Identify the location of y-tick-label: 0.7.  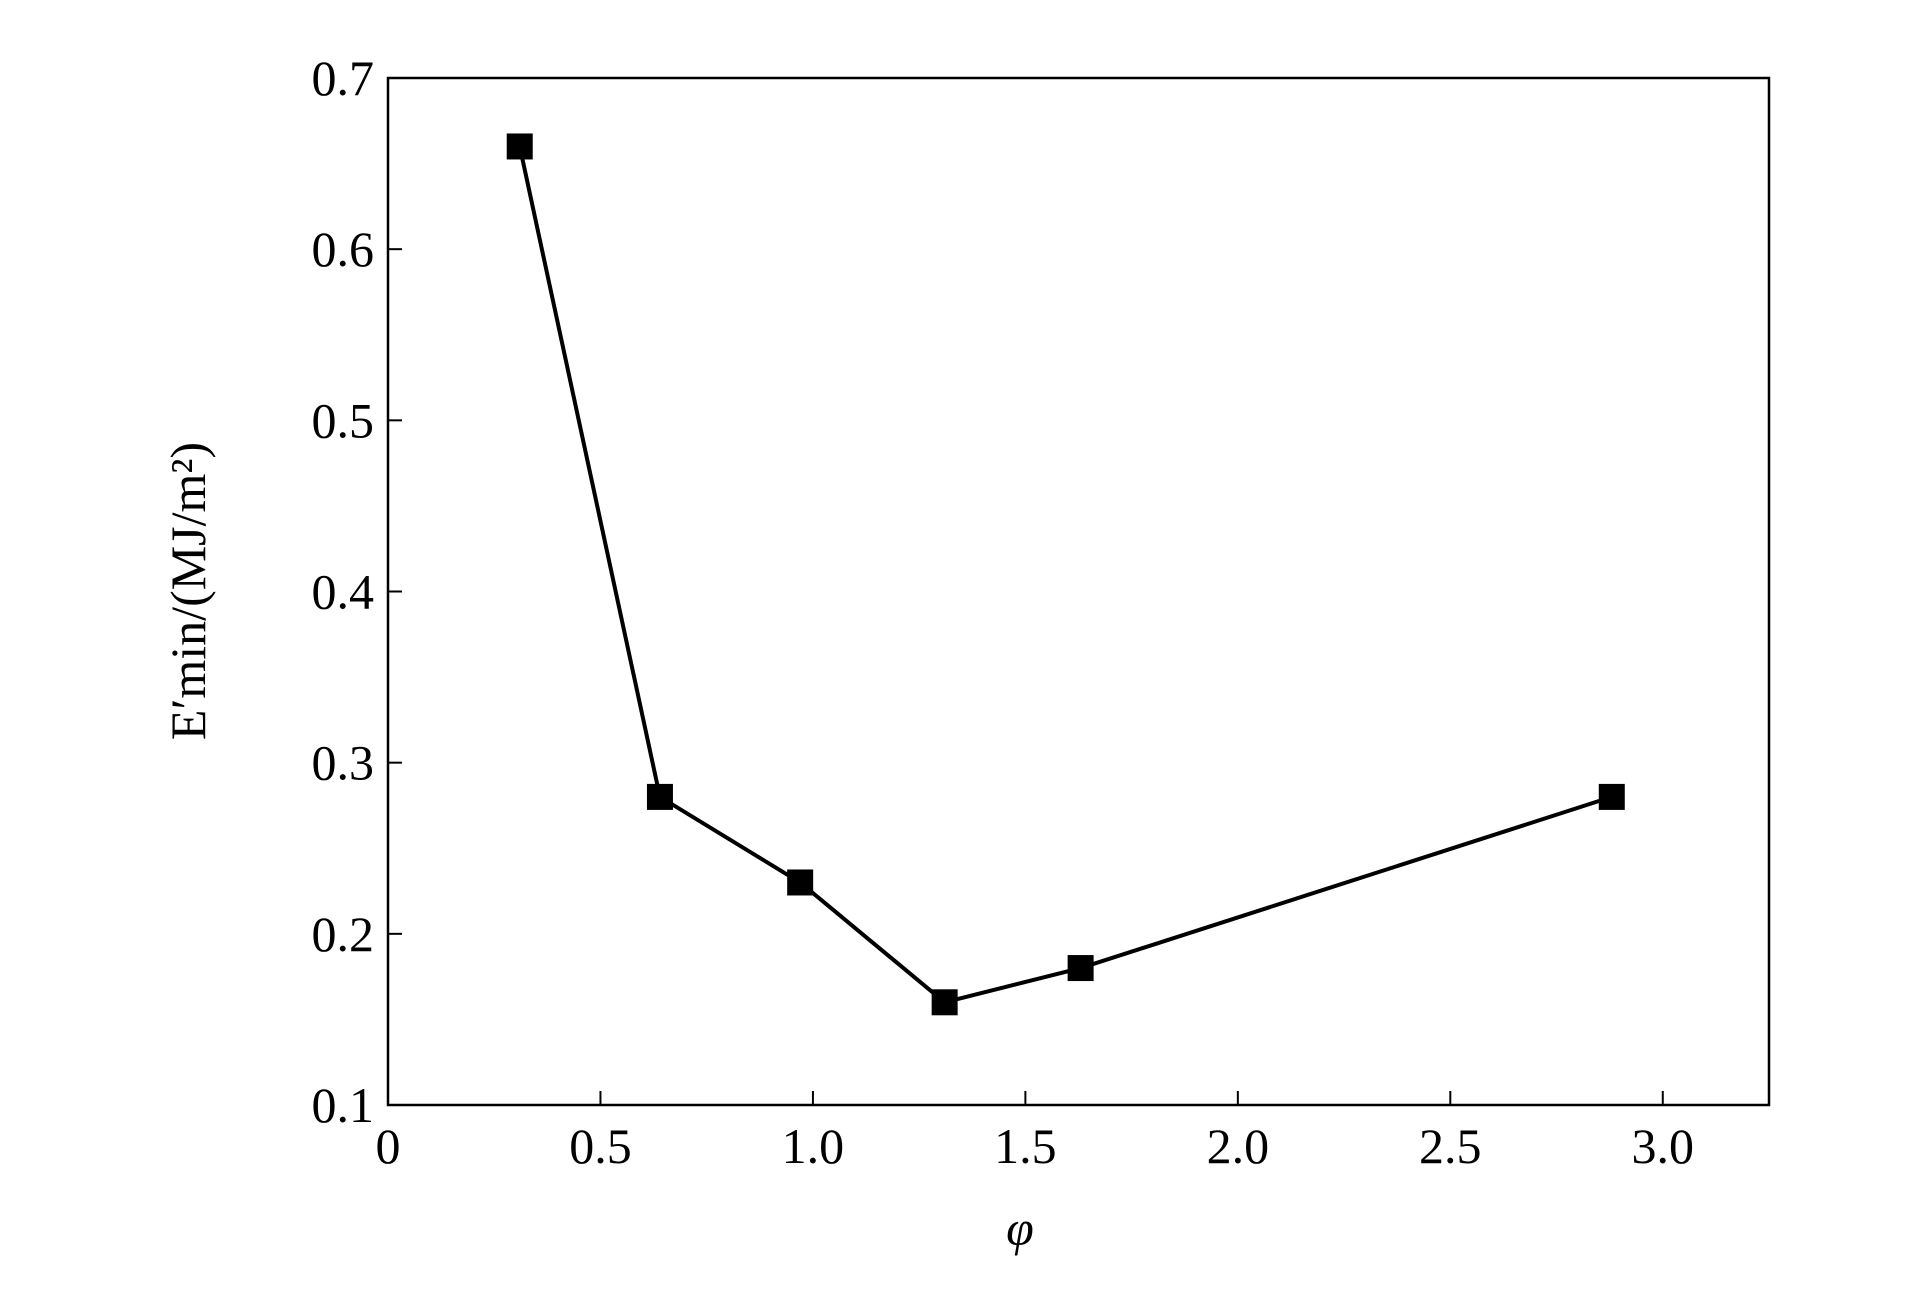
(343, 78).